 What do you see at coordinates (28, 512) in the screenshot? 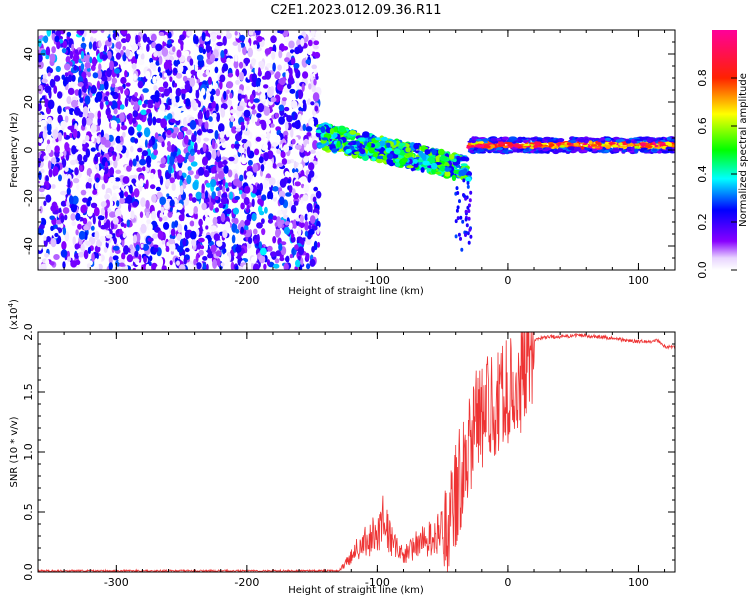
I see `y-tick-label: 0.5` at bounding box center [28, 512].